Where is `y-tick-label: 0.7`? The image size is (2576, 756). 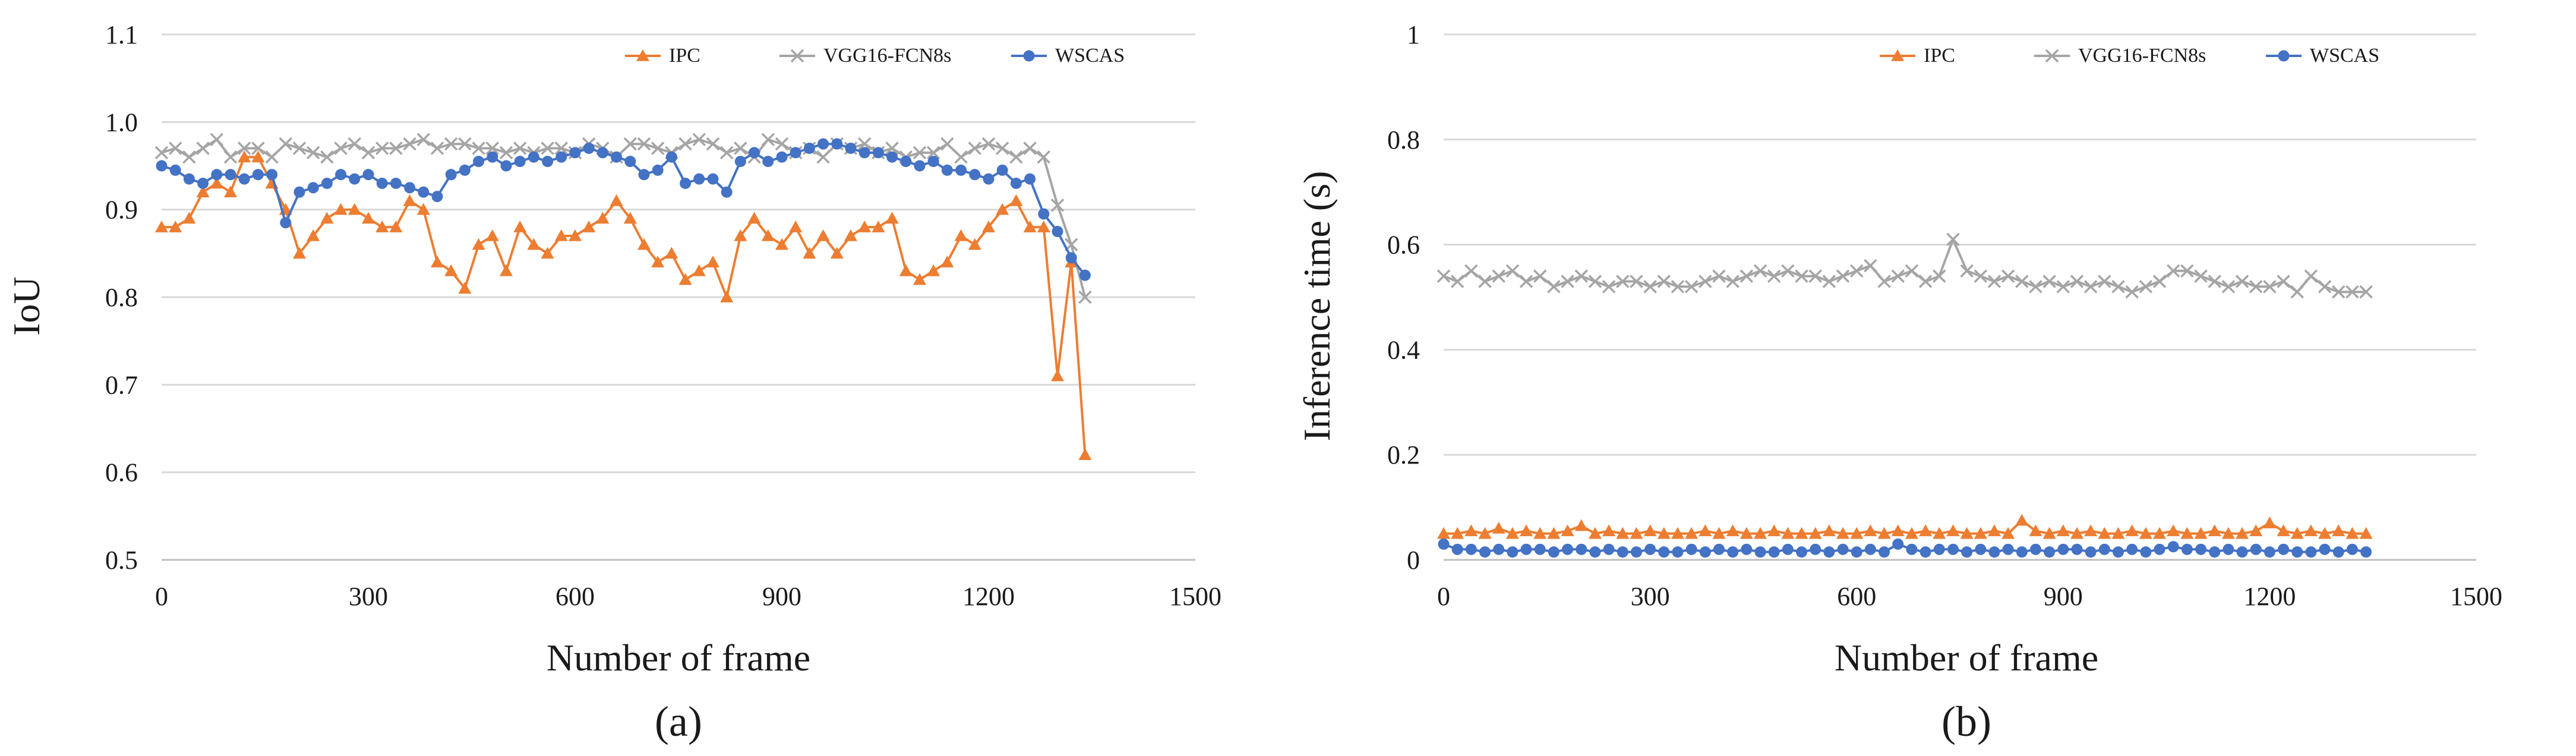 y-tick-label: 0.7 is located at coordinates (121, 384).